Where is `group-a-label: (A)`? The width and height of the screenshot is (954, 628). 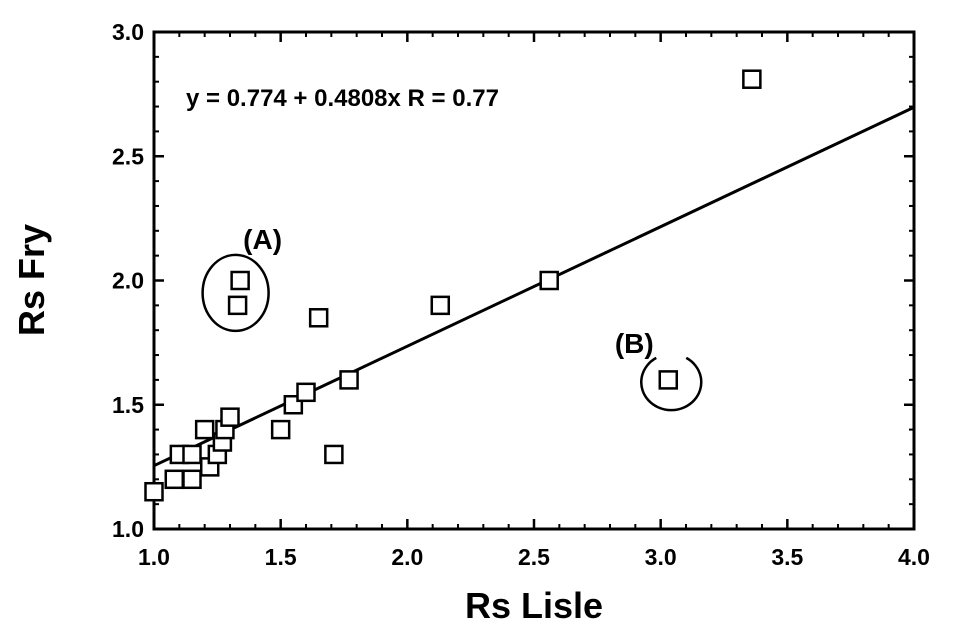
group-a-label: (A) is located at coordinates (262, 239).